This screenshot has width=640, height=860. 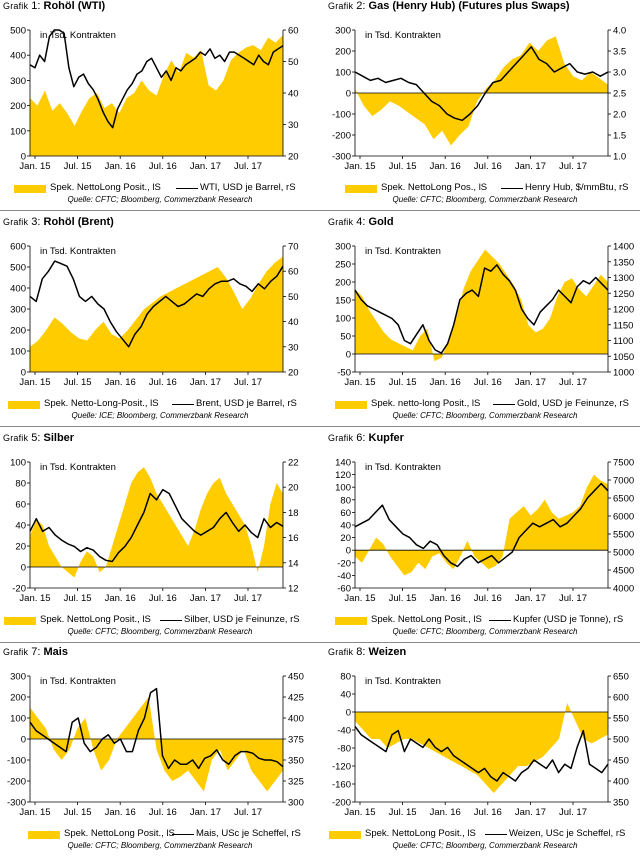 I want to click on right-axis-tick-label: 50, so click(x=293, y=62).